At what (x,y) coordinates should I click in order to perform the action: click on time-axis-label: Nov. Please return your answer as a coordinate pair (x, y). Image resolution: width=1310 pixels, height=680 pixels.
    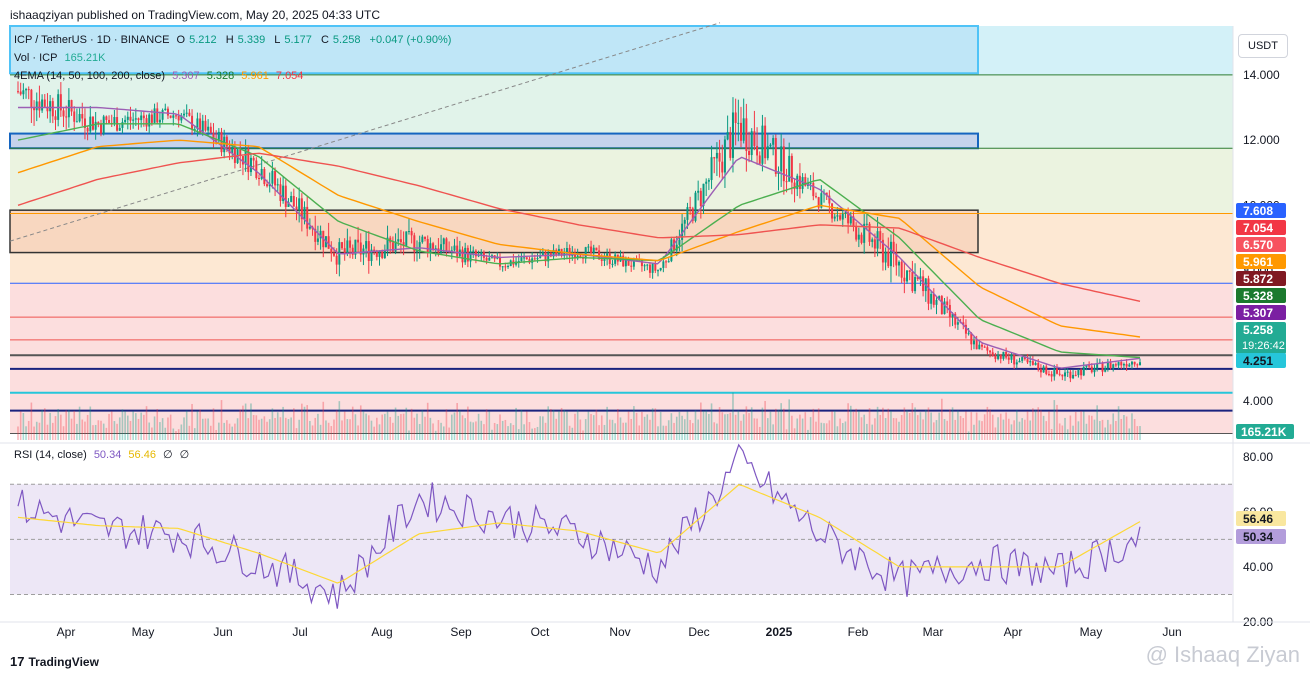
    Looking at the image, I should click on (619, 632).